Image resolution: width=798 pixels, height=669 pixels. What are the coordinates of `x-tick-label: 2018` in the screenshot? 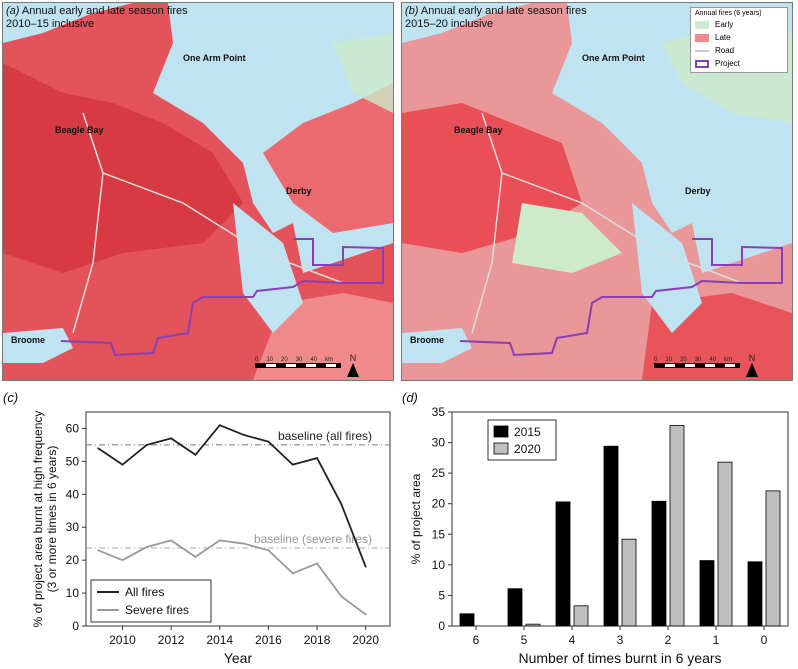 It's located at (317, 640).